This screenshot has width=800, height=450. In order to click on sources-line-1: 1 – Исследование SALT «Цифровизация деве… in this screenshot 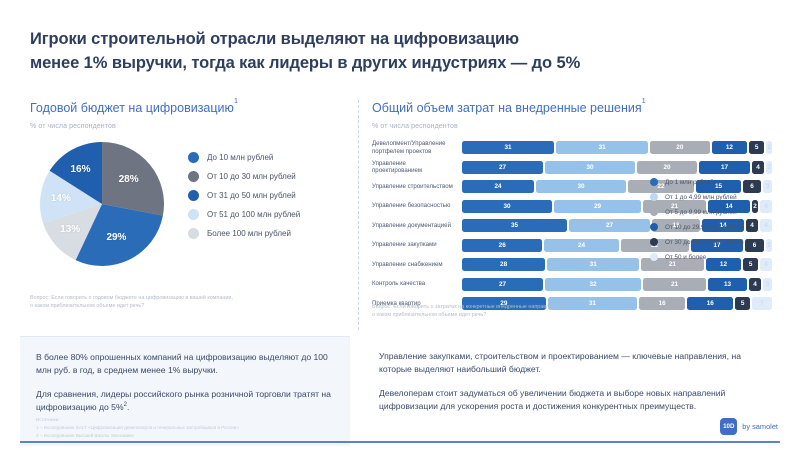, I will do `click(137, 427)`.